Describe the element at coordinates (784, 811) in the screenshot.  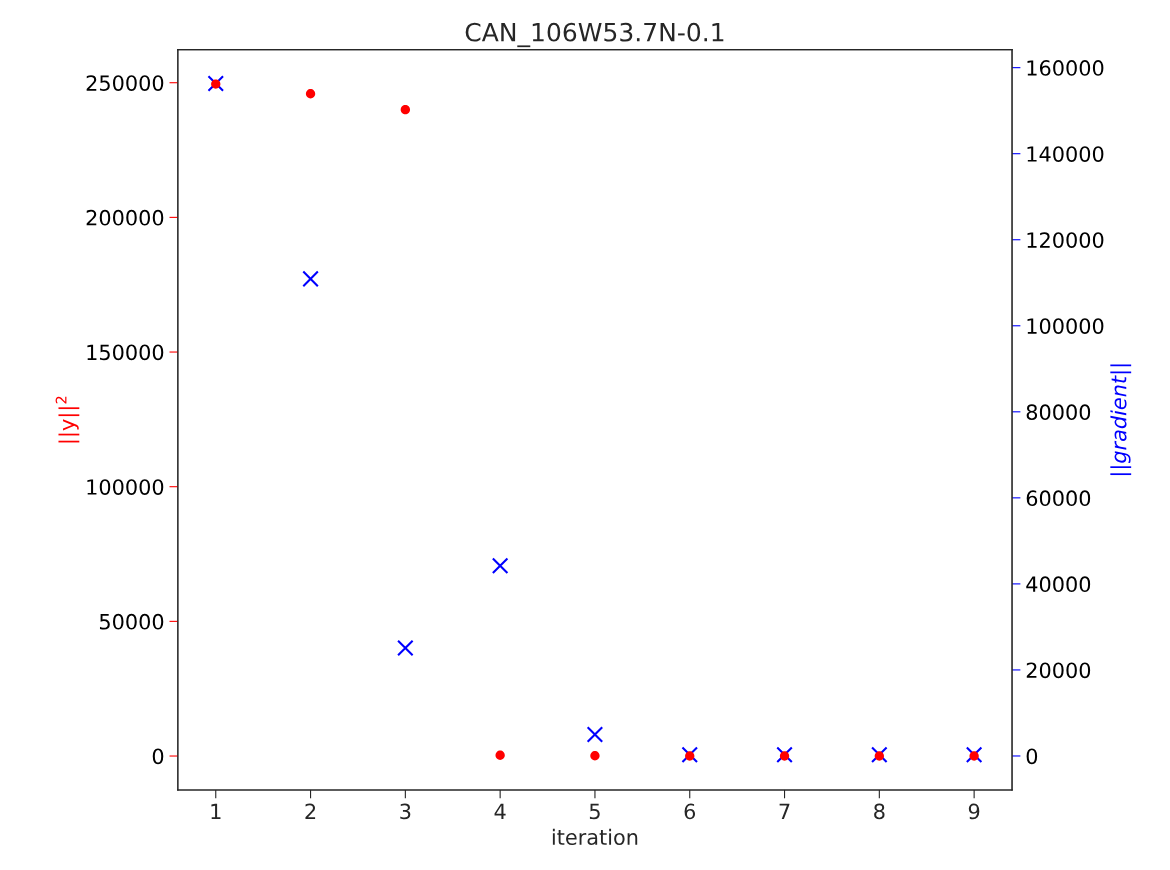
I see `x-tick-label: 7` at that location.